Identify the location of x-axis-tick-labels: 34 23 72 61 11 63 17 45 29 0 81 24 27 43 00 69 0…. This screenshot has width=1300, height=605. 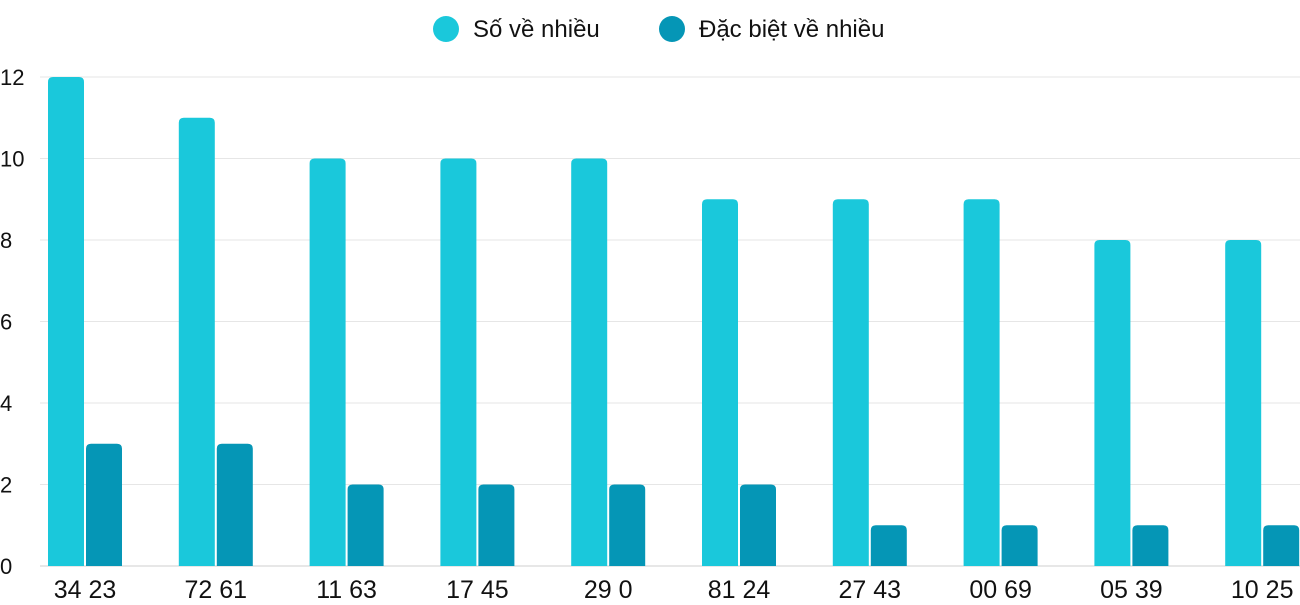
(674, 590).